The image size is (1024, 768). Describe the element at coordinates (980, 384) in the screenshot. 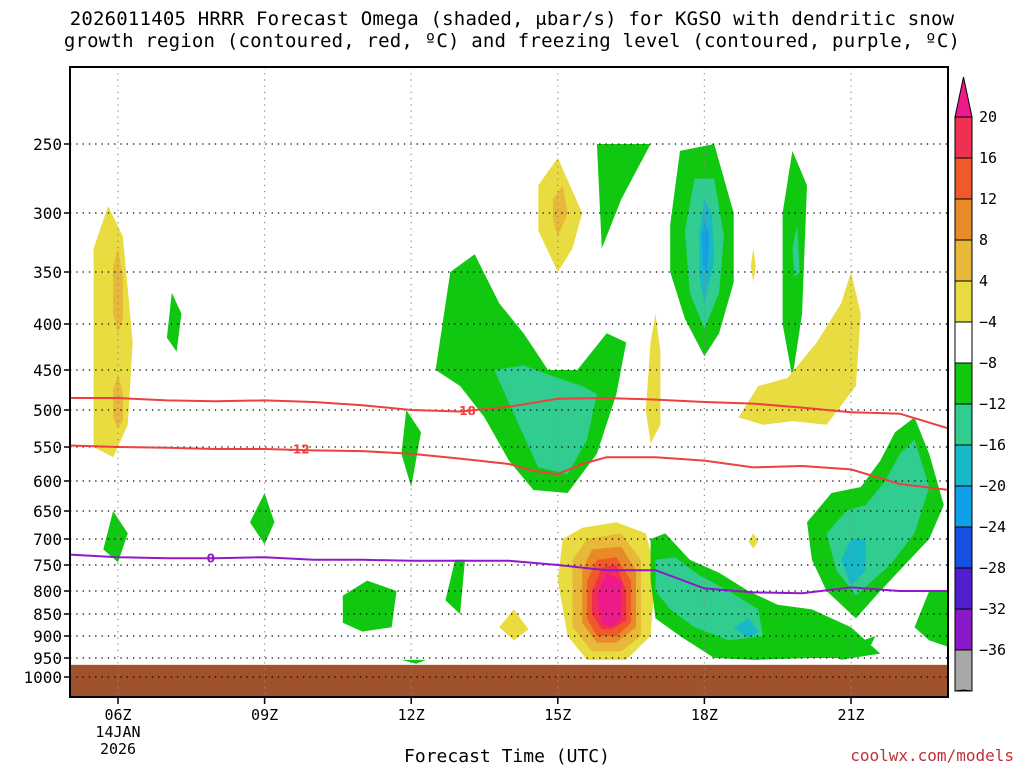

I see `colorbar: 20 16 12 8 4 −4 −8 −12 −16 −20 −24 −28 −32 −36` at that location.